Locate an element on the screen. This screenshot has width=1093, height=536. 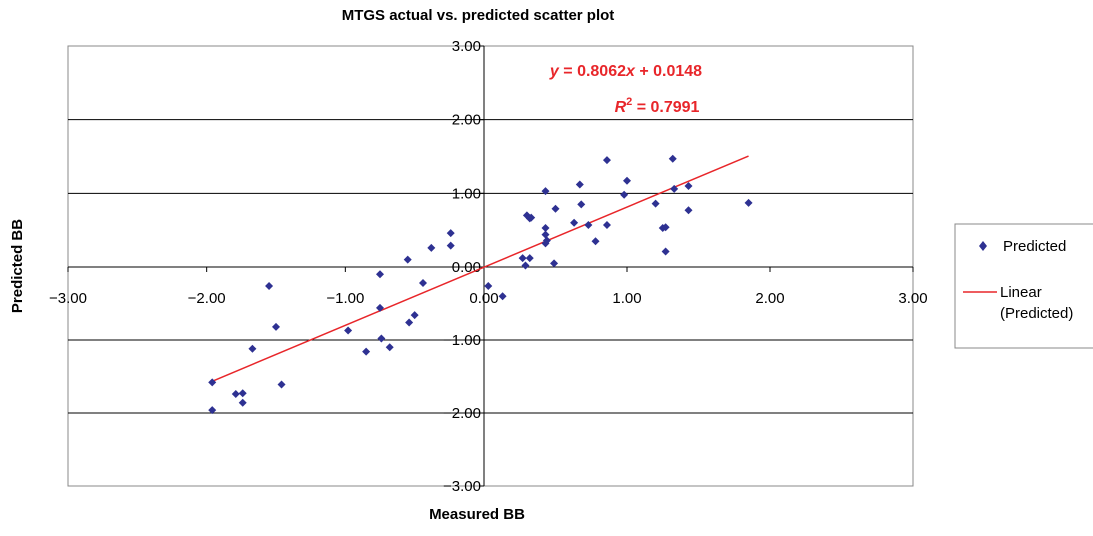
legend-predicted-label: Predicted is located at coordinates (1034, 246).